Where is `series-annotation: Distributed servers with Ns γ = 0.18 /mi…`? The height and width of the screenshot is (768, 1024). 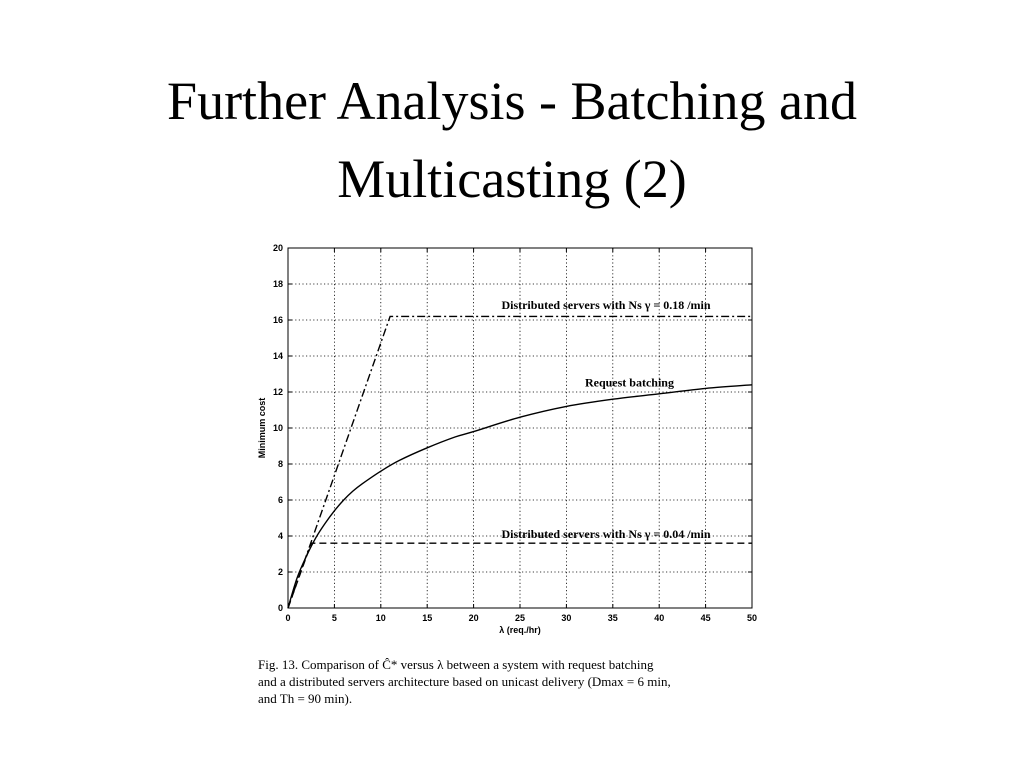
series-annotation: Distributed servers with Ns γ = 0.18 /mi… is located at coordinates (605, 305).